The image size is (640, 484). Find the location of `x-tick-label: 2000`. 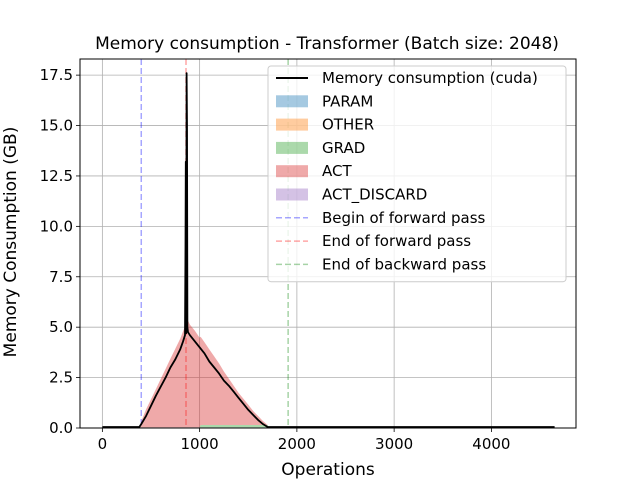

x-tick-label: 2000 is located at coordinates (297, 444).